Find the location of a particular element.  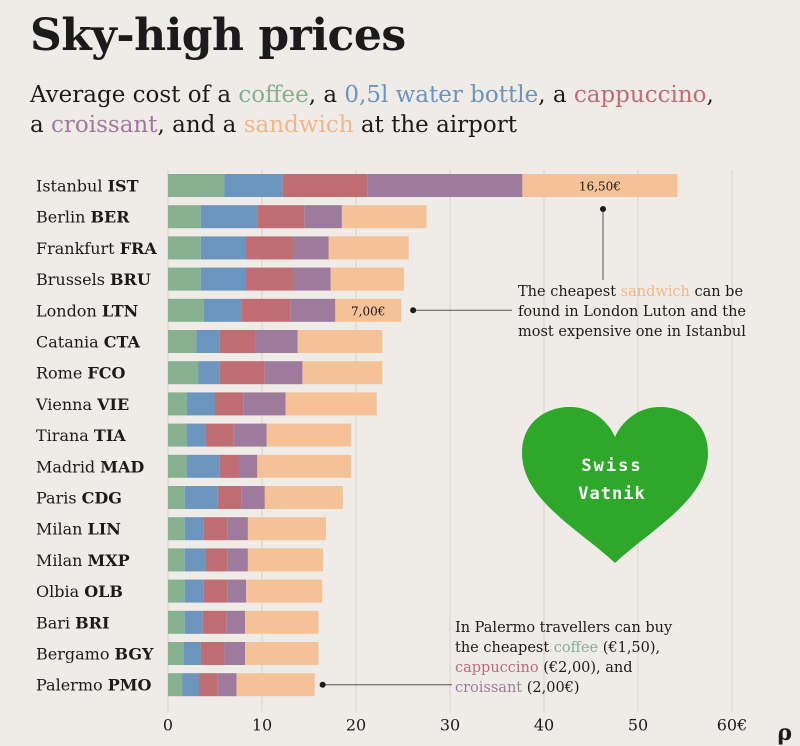

annotation-text: the cheapest is located at coordinates (504, 648).